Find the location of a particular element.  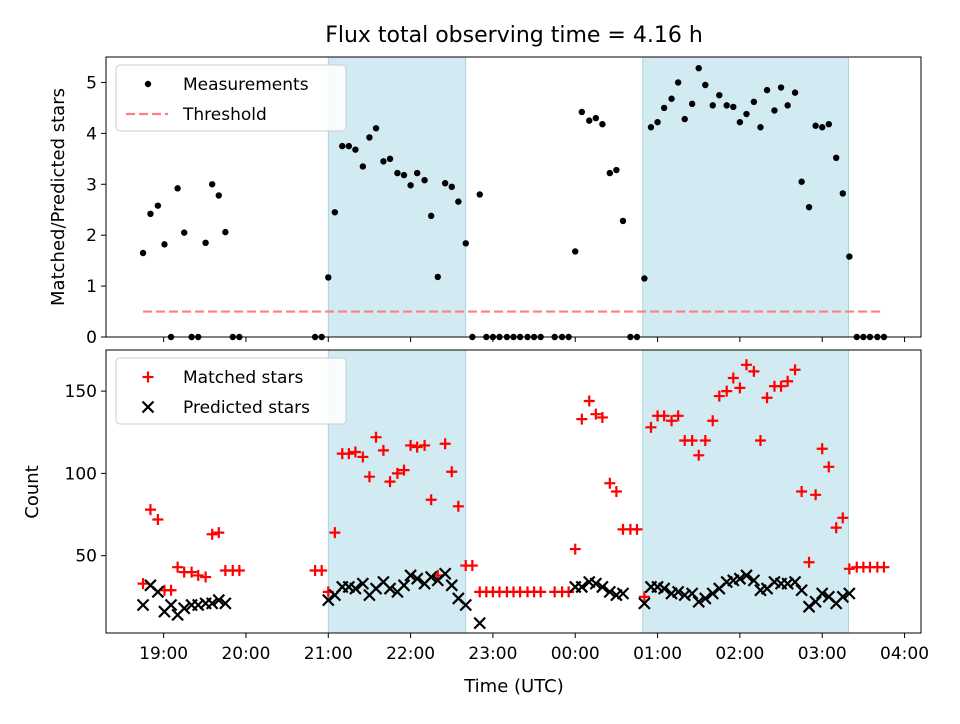

bottom-y-ticks: 50 100 150 is located at coordinates (85, 474).